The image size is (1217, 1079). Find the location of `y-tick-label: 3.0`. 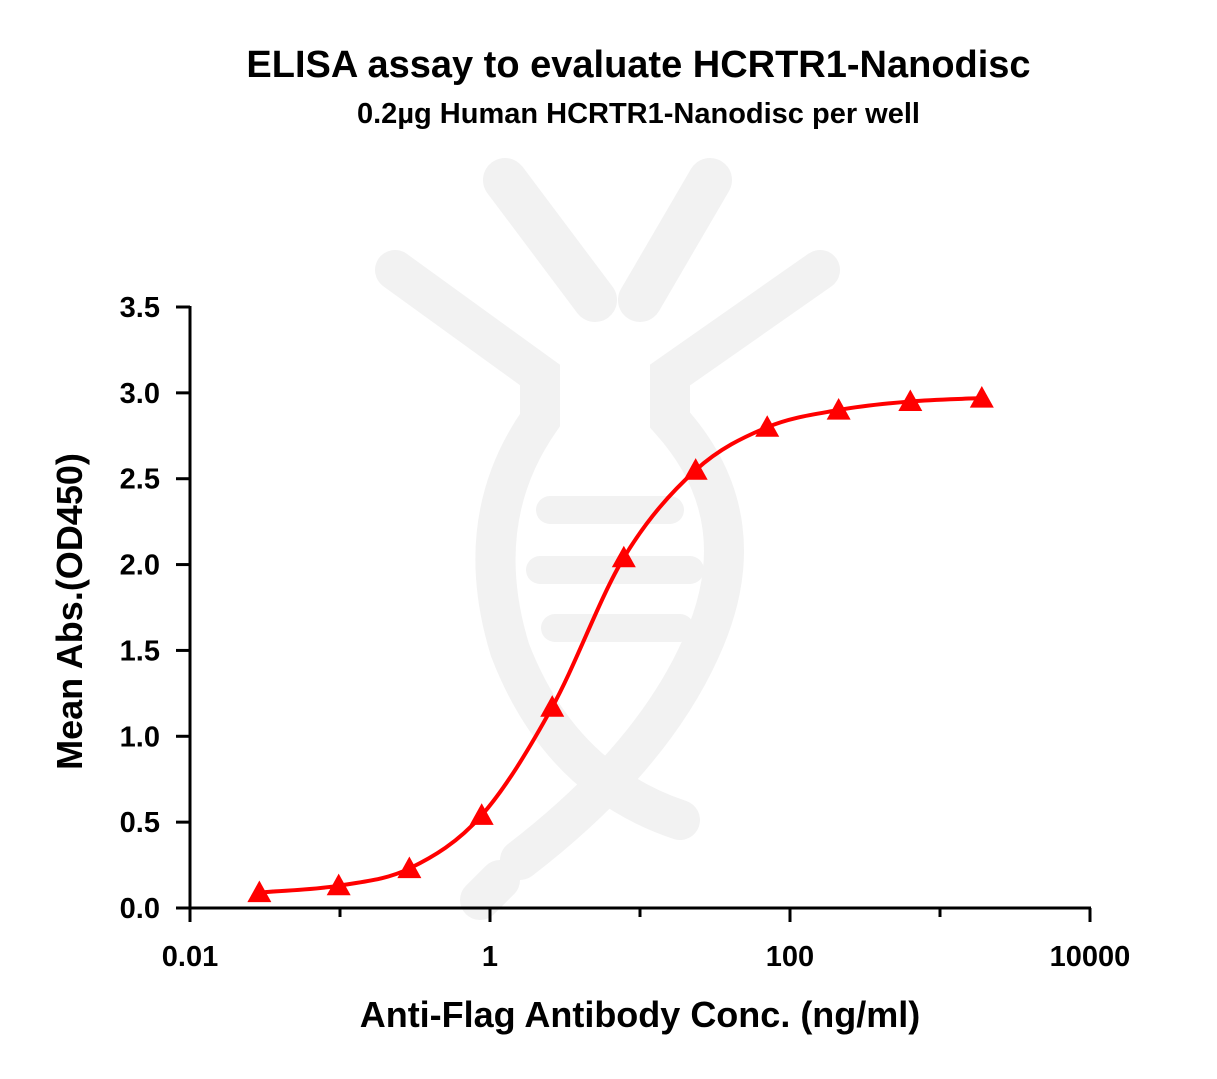

y-tick-label: 3.0 is located at coordinates (140, 394).